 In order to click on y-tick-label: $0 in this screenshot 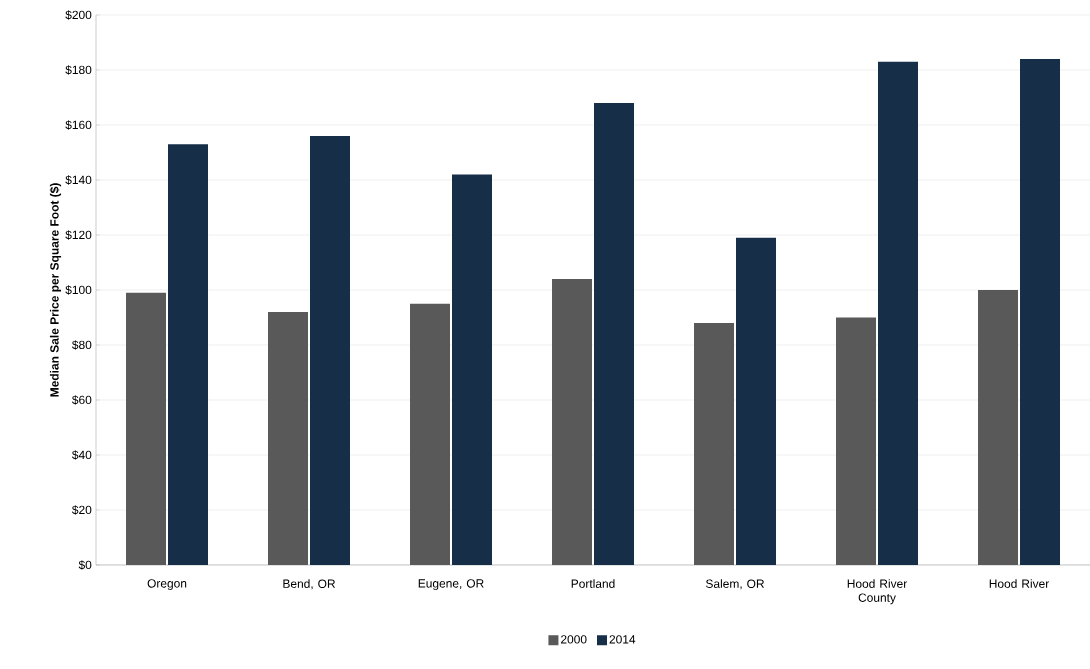, I will do `click(85, 565)`.